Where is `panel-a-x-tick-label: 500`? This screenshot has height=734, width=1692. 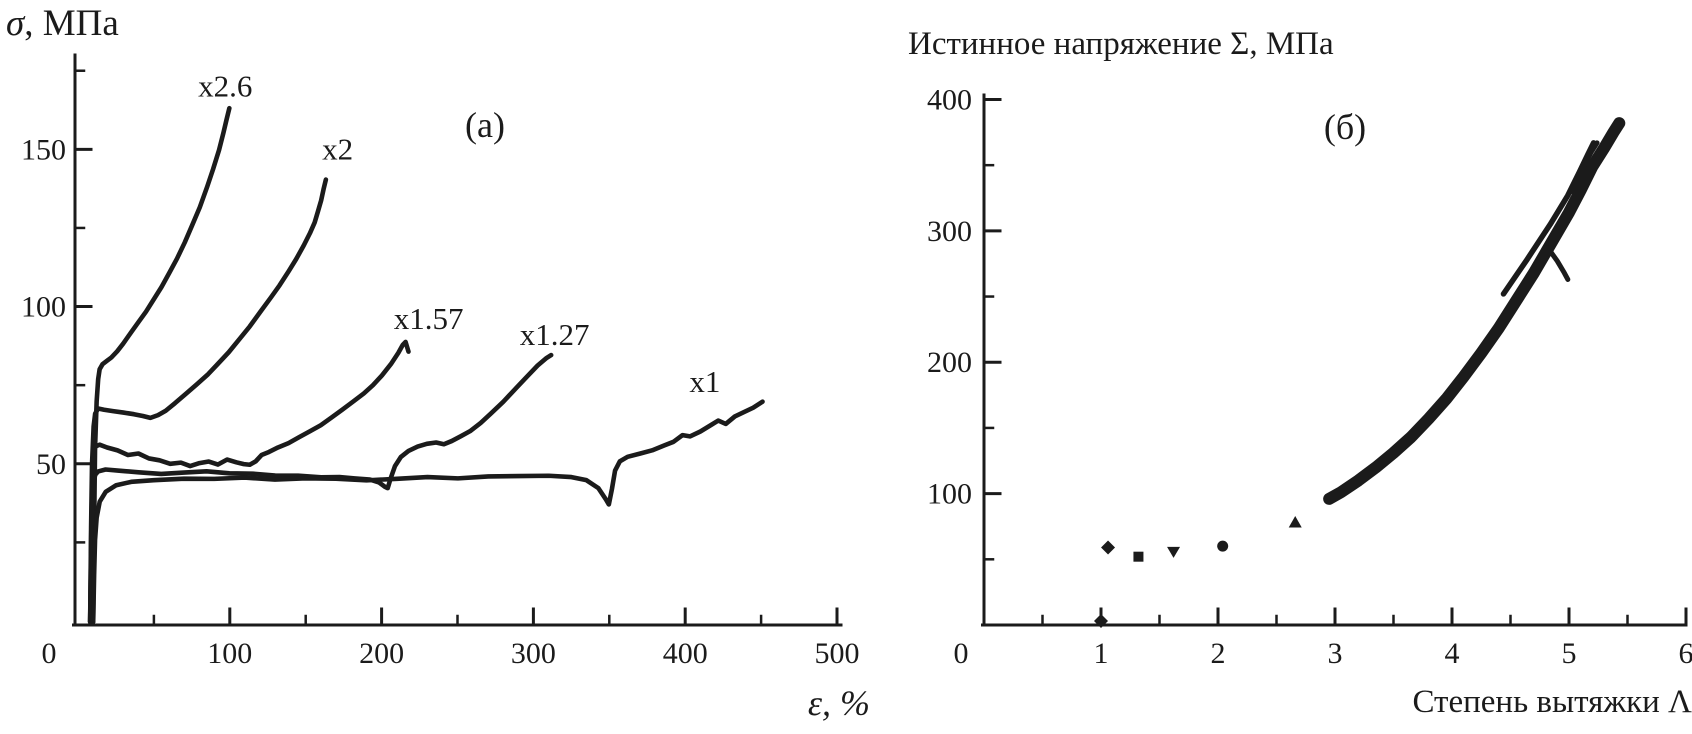 panel-a-x-tick-label: 500 is located at coordinates (837, 653).